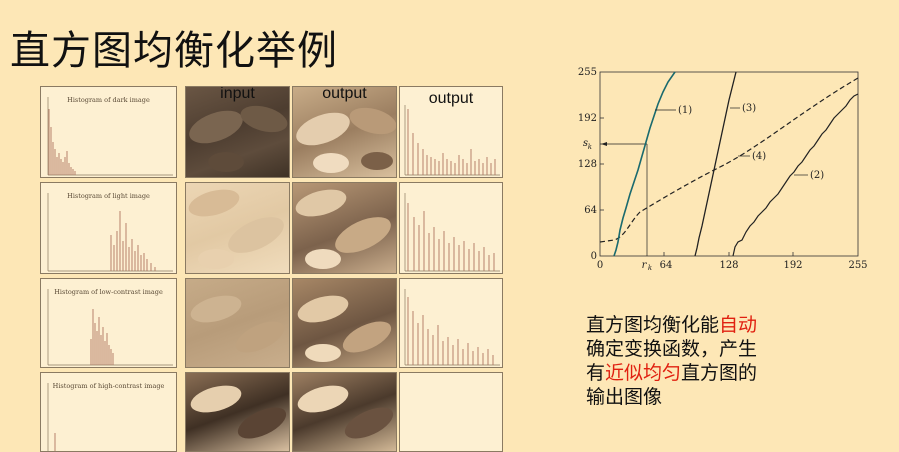 The height and width of the screenshot is (452, 899). I want to click on column-header-output: output, so click(344, 94).